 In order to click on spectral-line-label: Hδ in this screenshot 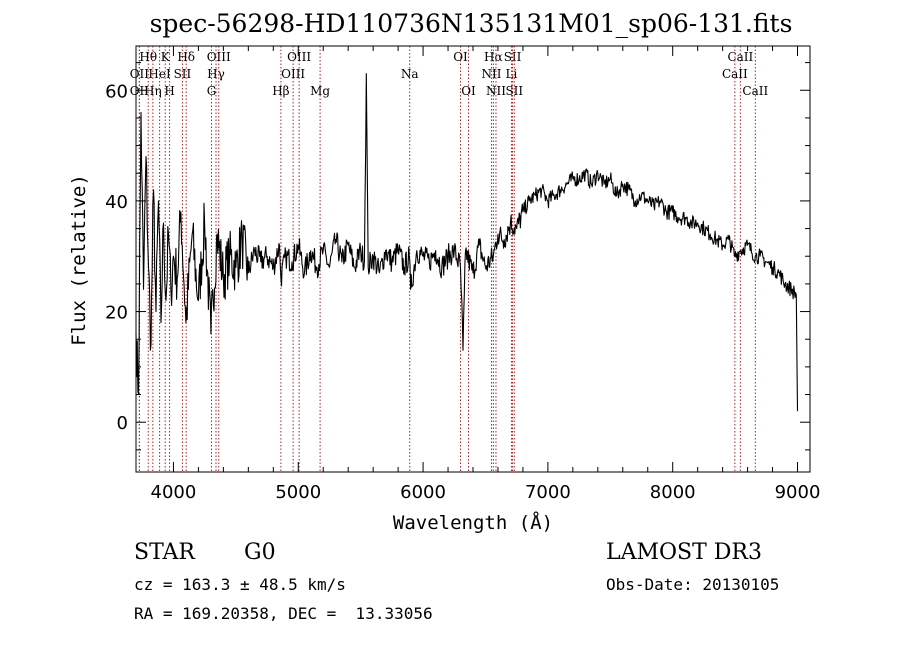, I will do `click(186, 57)`.